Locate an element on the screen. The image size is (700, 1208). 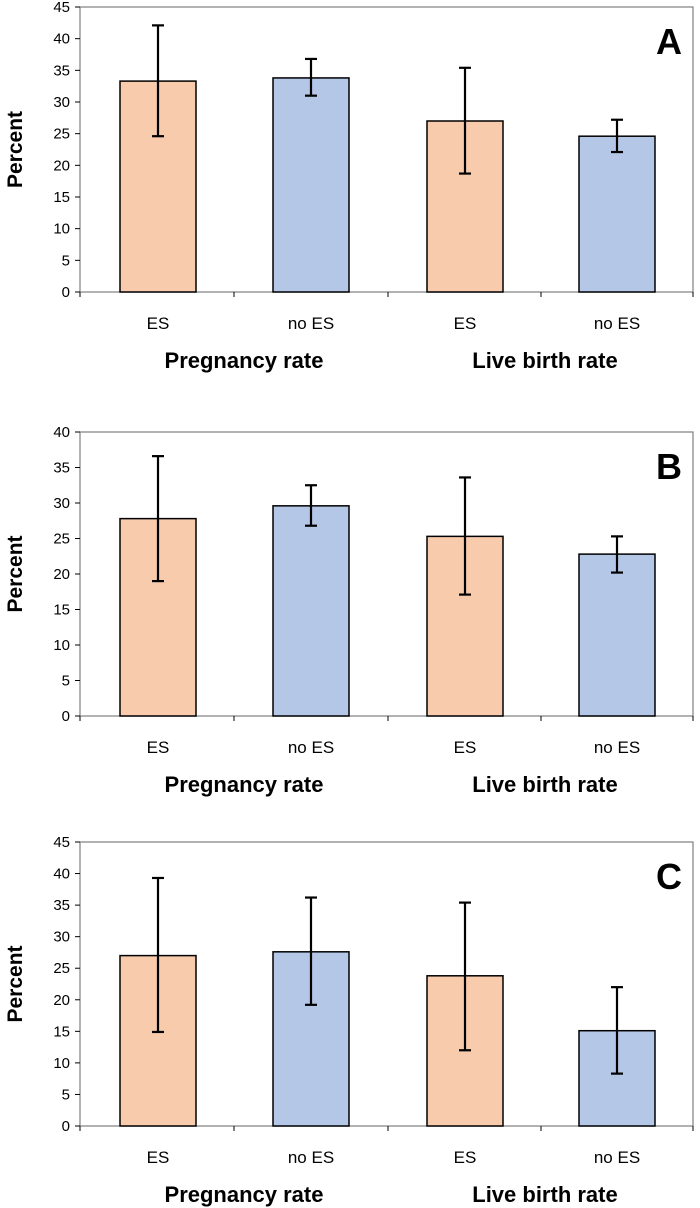
panel-letter: A is located at coordinates (669, 41).